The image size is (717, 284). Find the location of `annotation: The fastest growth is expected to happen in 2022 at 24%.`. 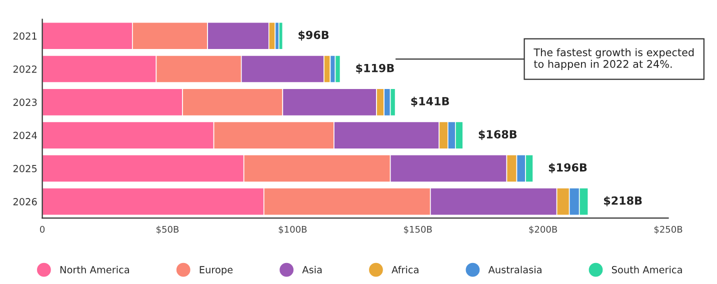

annotation: The fastest growth is expected to happen in 2022 at 24%. is located at coordinates (614, 59).